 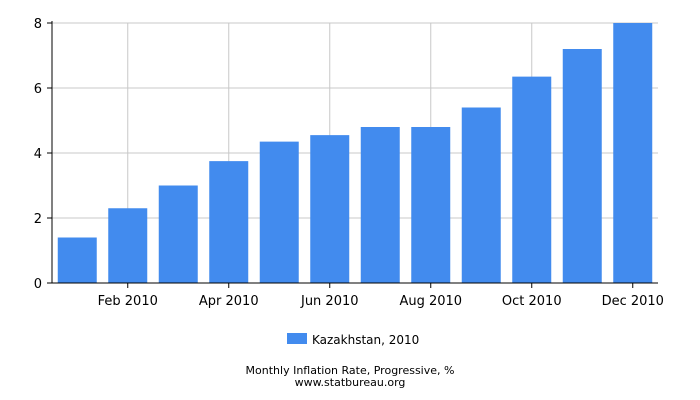 What do you see at coordinates (481, 195) in the screenshot?
I see `bar-sep-2010` at bounding box center [481, 195].